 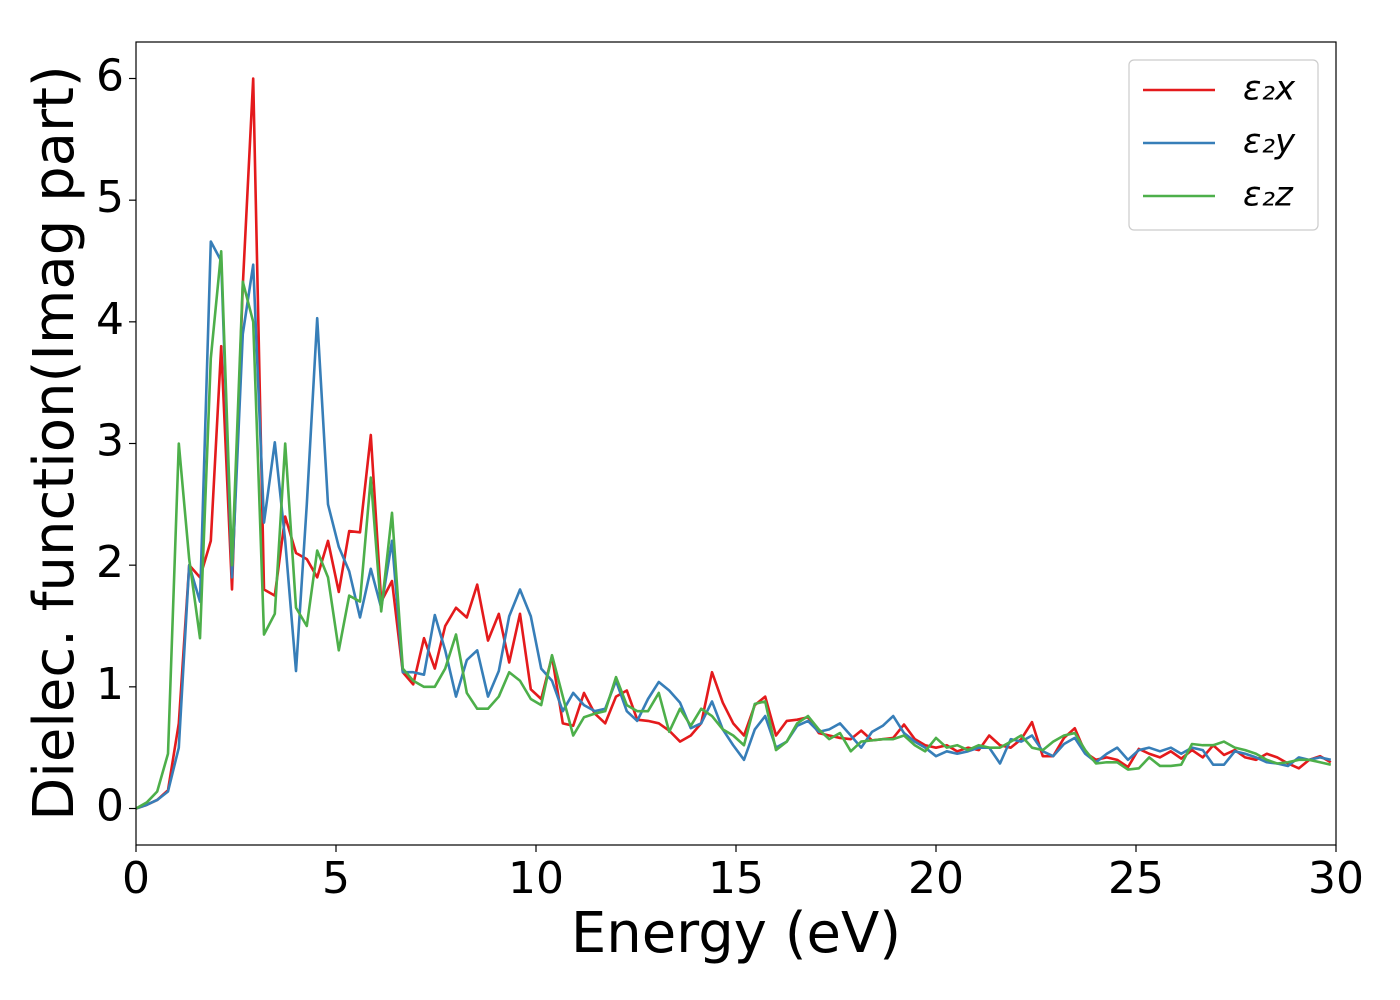 I want to click on x-tick-label: 0, so click(x=136, y=878).